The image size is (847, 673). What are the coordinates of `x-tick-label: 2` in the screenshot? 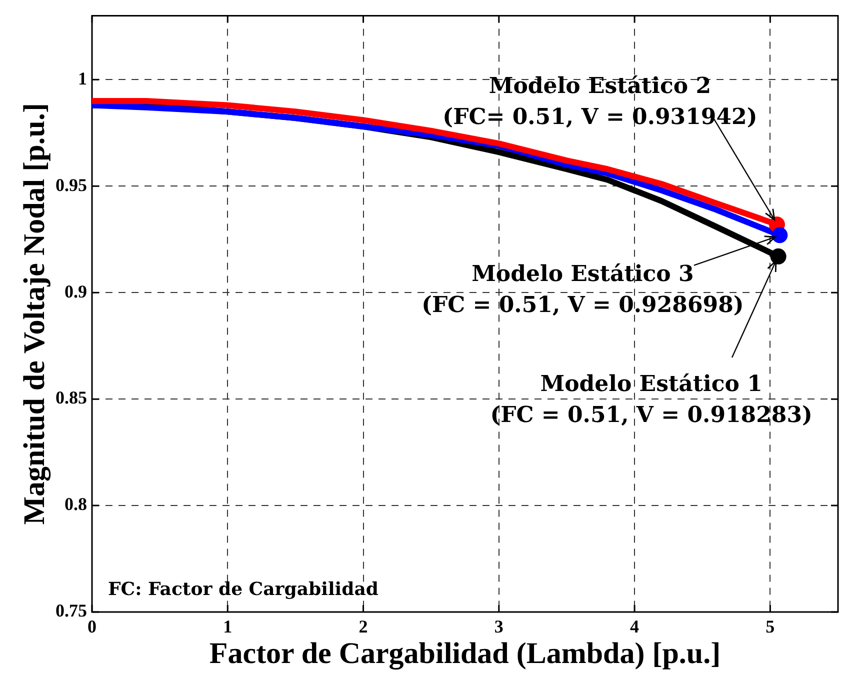 It's located at (363, 626).